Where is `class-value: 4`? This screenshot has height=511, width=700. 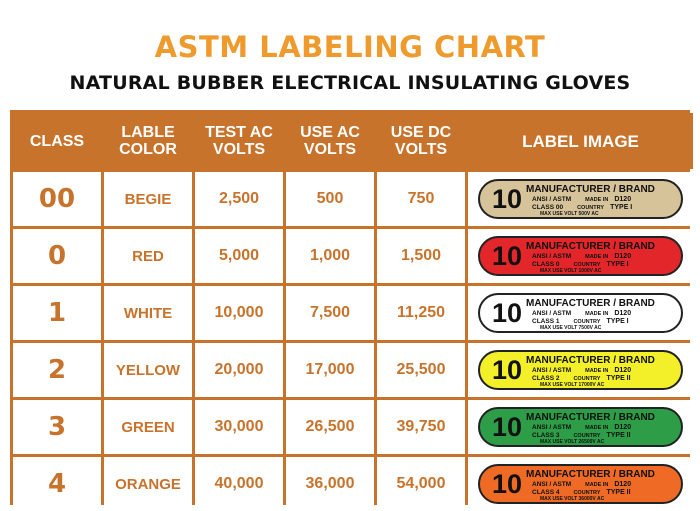 class-value: 4 is located at coordinates (57, 484).